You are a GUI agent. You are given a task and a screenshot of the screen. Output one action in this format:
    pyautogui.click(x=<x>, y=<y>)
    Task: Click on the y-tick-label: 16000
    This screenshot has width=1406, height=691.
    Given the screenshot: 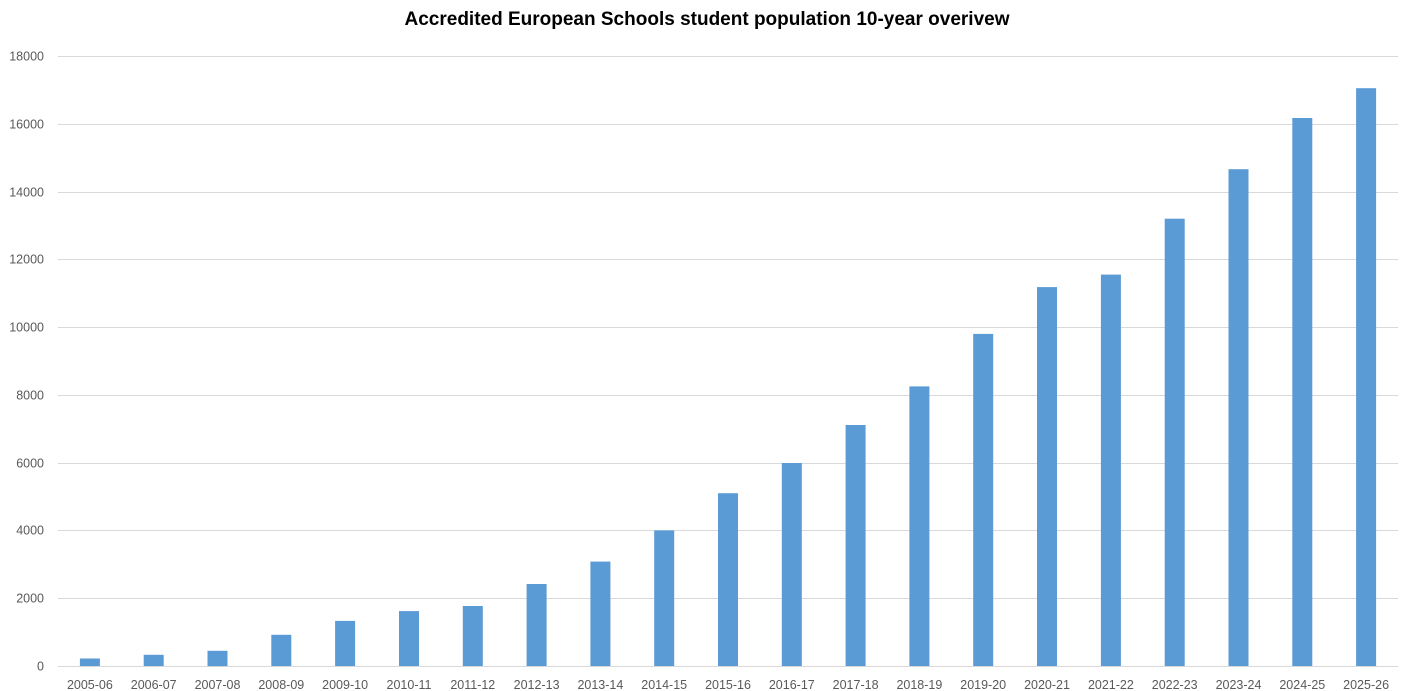 What is the action you would take?
    pyautogui.click(x=26, y=125)
    